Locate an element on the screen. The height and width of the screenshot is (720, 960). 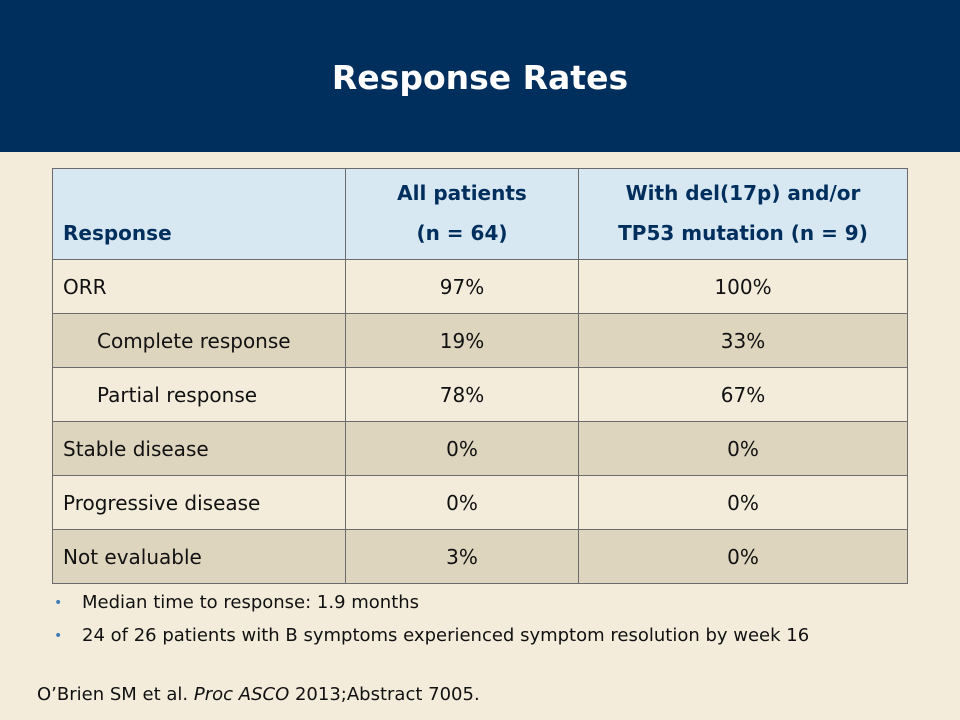
row-label: Not evaluable is located at coordinates (199, 556).